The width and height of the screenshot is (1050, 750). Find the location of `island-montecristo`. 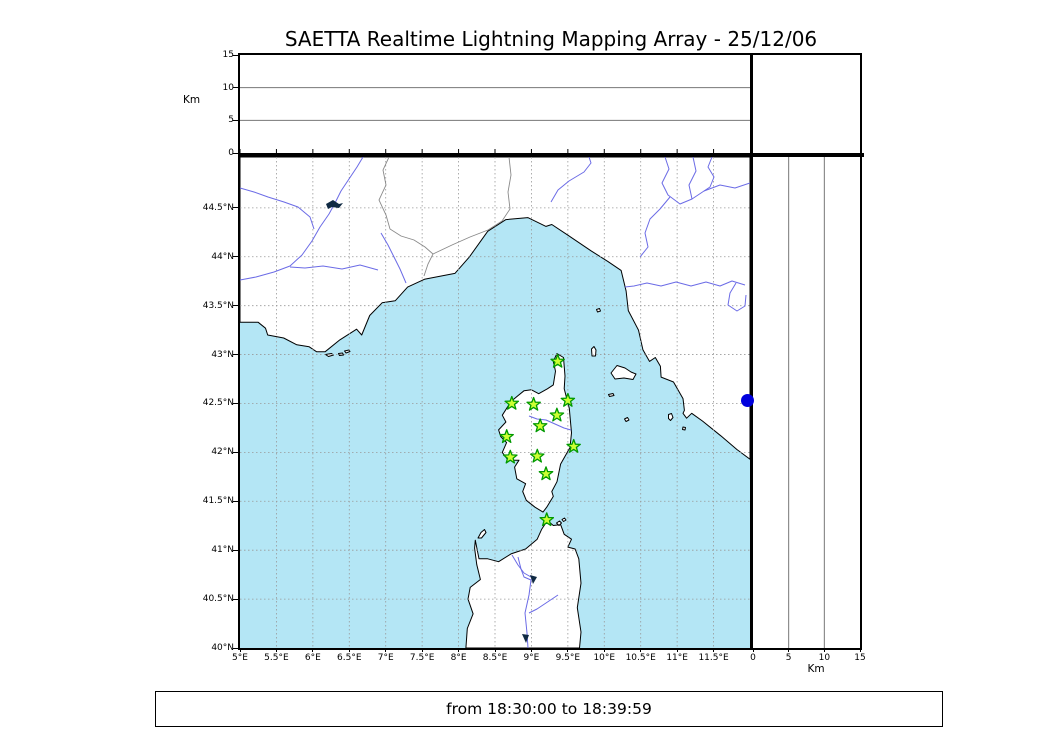

island-montecristo is located at coordinates (627, 419).